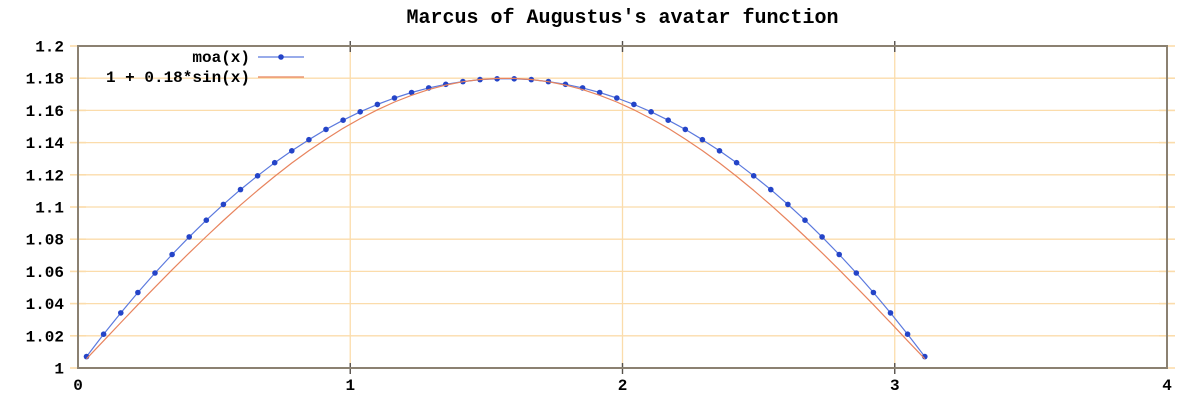  I want to click on y-tick-label: 1.14, so click(45, 144).